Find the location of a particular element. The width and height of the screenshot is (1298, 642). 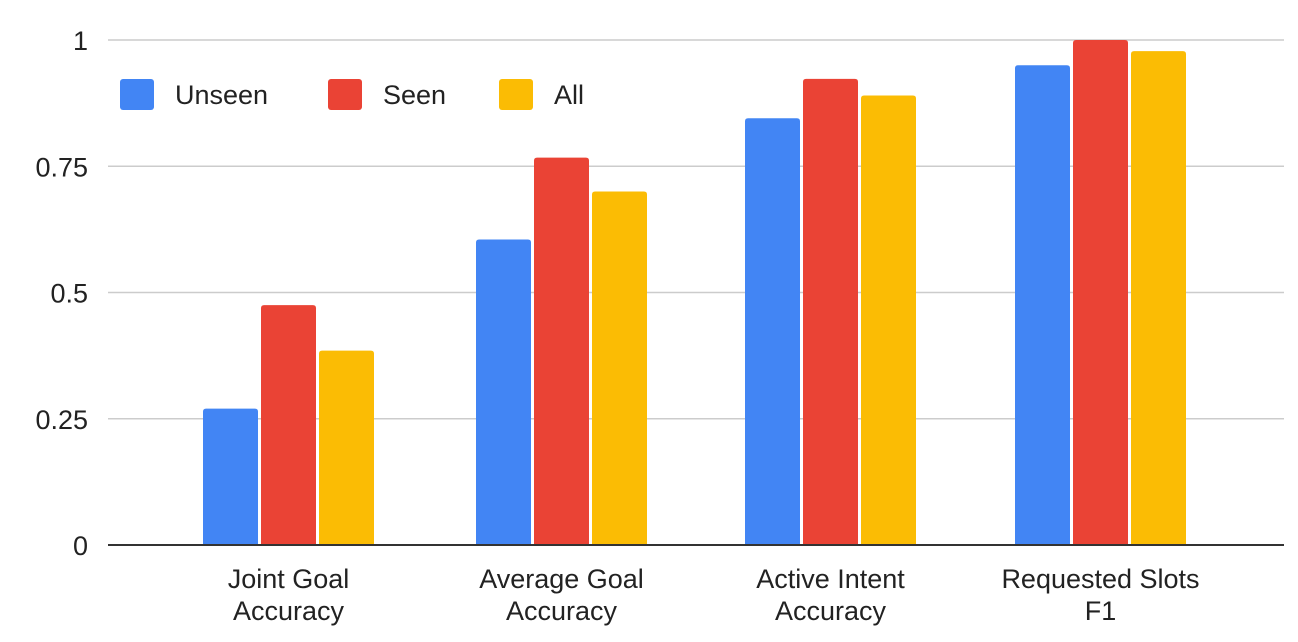

legend: Unseen Seen All is located at coordinates (352, 94).